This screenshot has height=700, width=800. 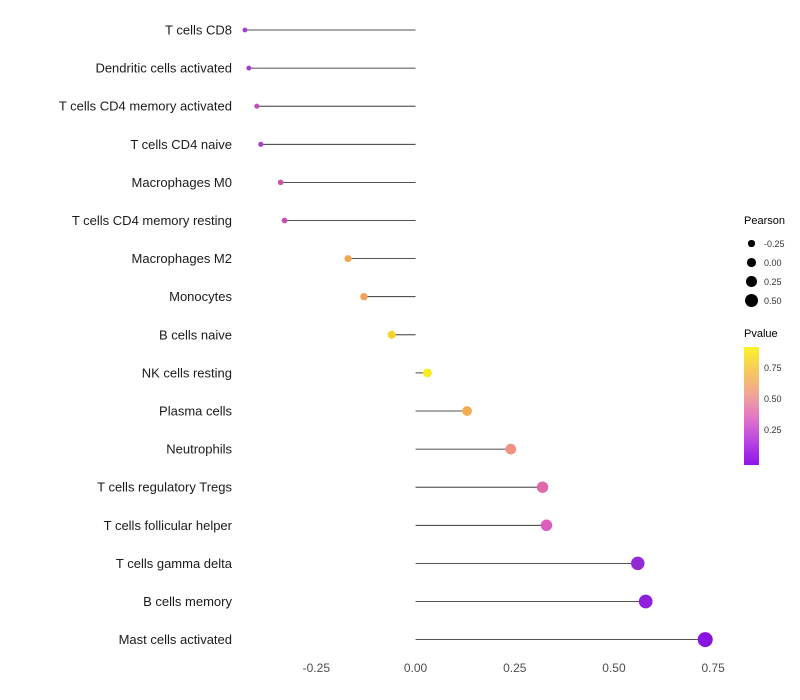 I want to click on category-label: Plasma cells, so click(x=195, y=411).